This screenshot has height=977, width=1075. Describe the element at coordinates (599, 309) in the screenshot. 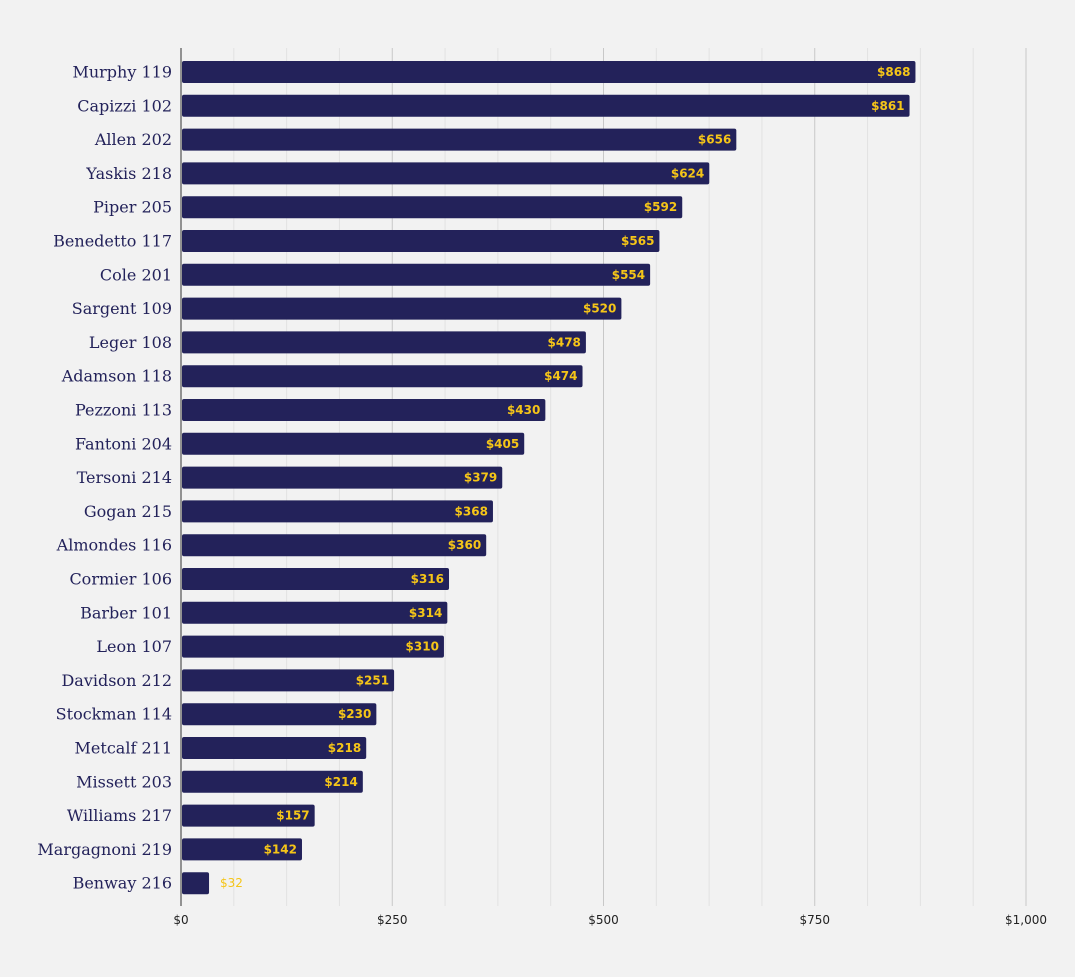

I see `value-label: $520` at that location.